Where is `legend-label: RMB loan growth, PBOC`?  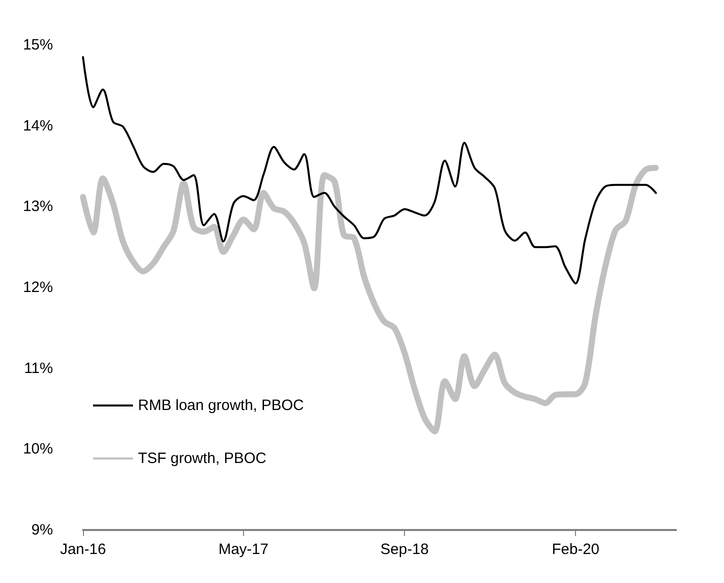 legend-label: RMB loan growth, PBOC is located at coordinates (221, 405).